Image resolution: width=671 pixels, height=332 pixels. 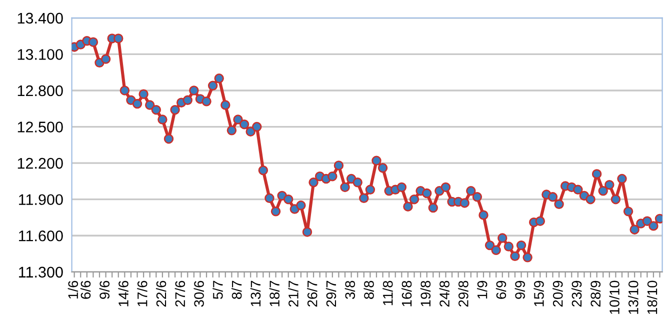 I want to click on x-tick-label: 9/6, so click(x=104, y=289).